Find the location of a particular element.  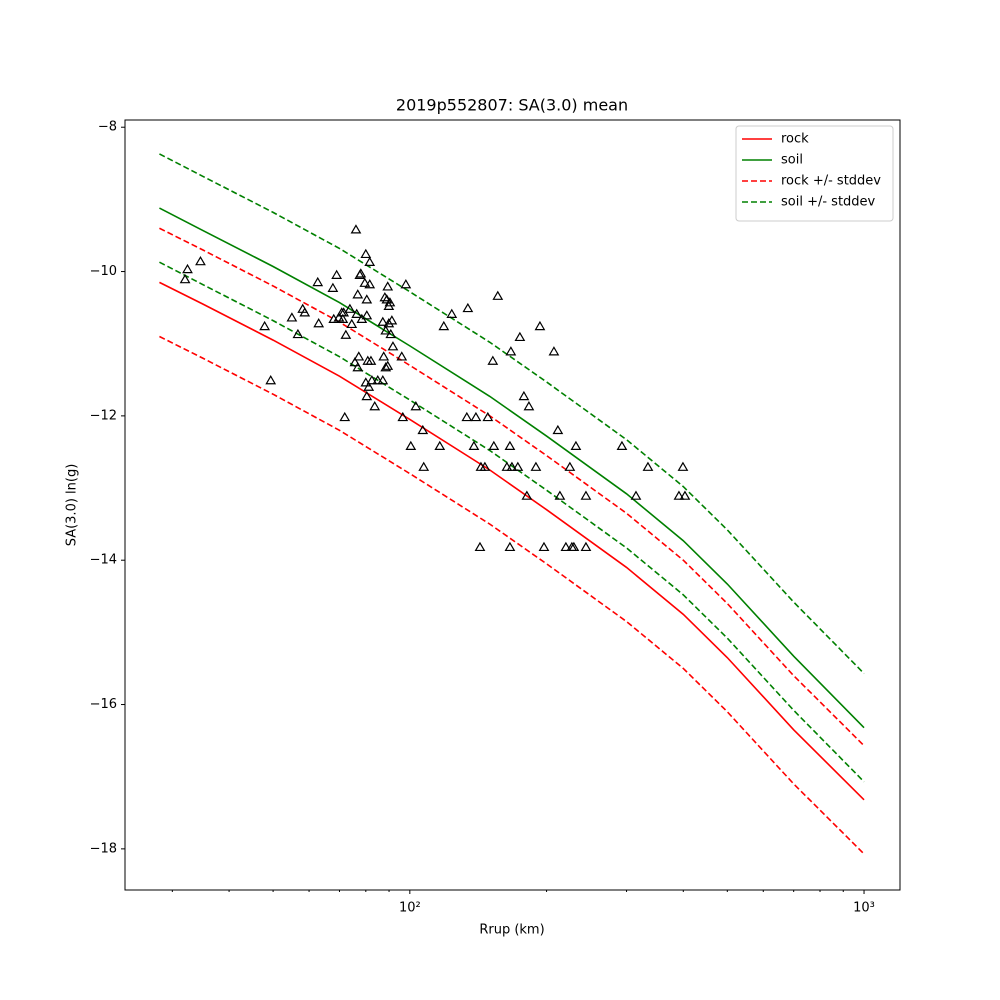

chart-title: 2019p552807: SA(3.0) mean is located at coordinates (512, 105).